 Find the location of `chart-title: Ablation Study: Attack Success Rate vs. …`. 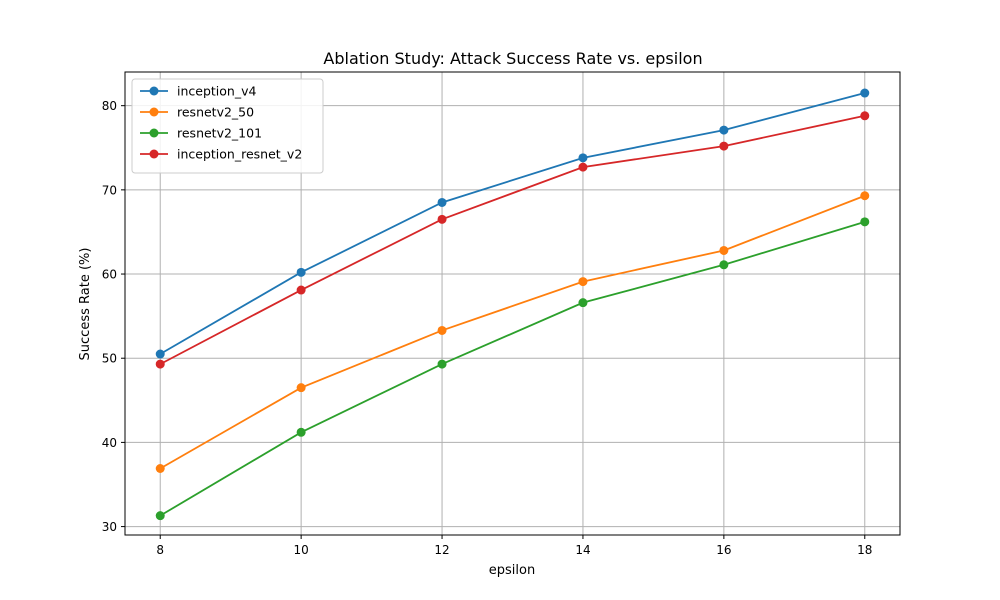

chart-title: Ablation Study: Attack Success Rate vs. … is located at coordinates (512, 58).